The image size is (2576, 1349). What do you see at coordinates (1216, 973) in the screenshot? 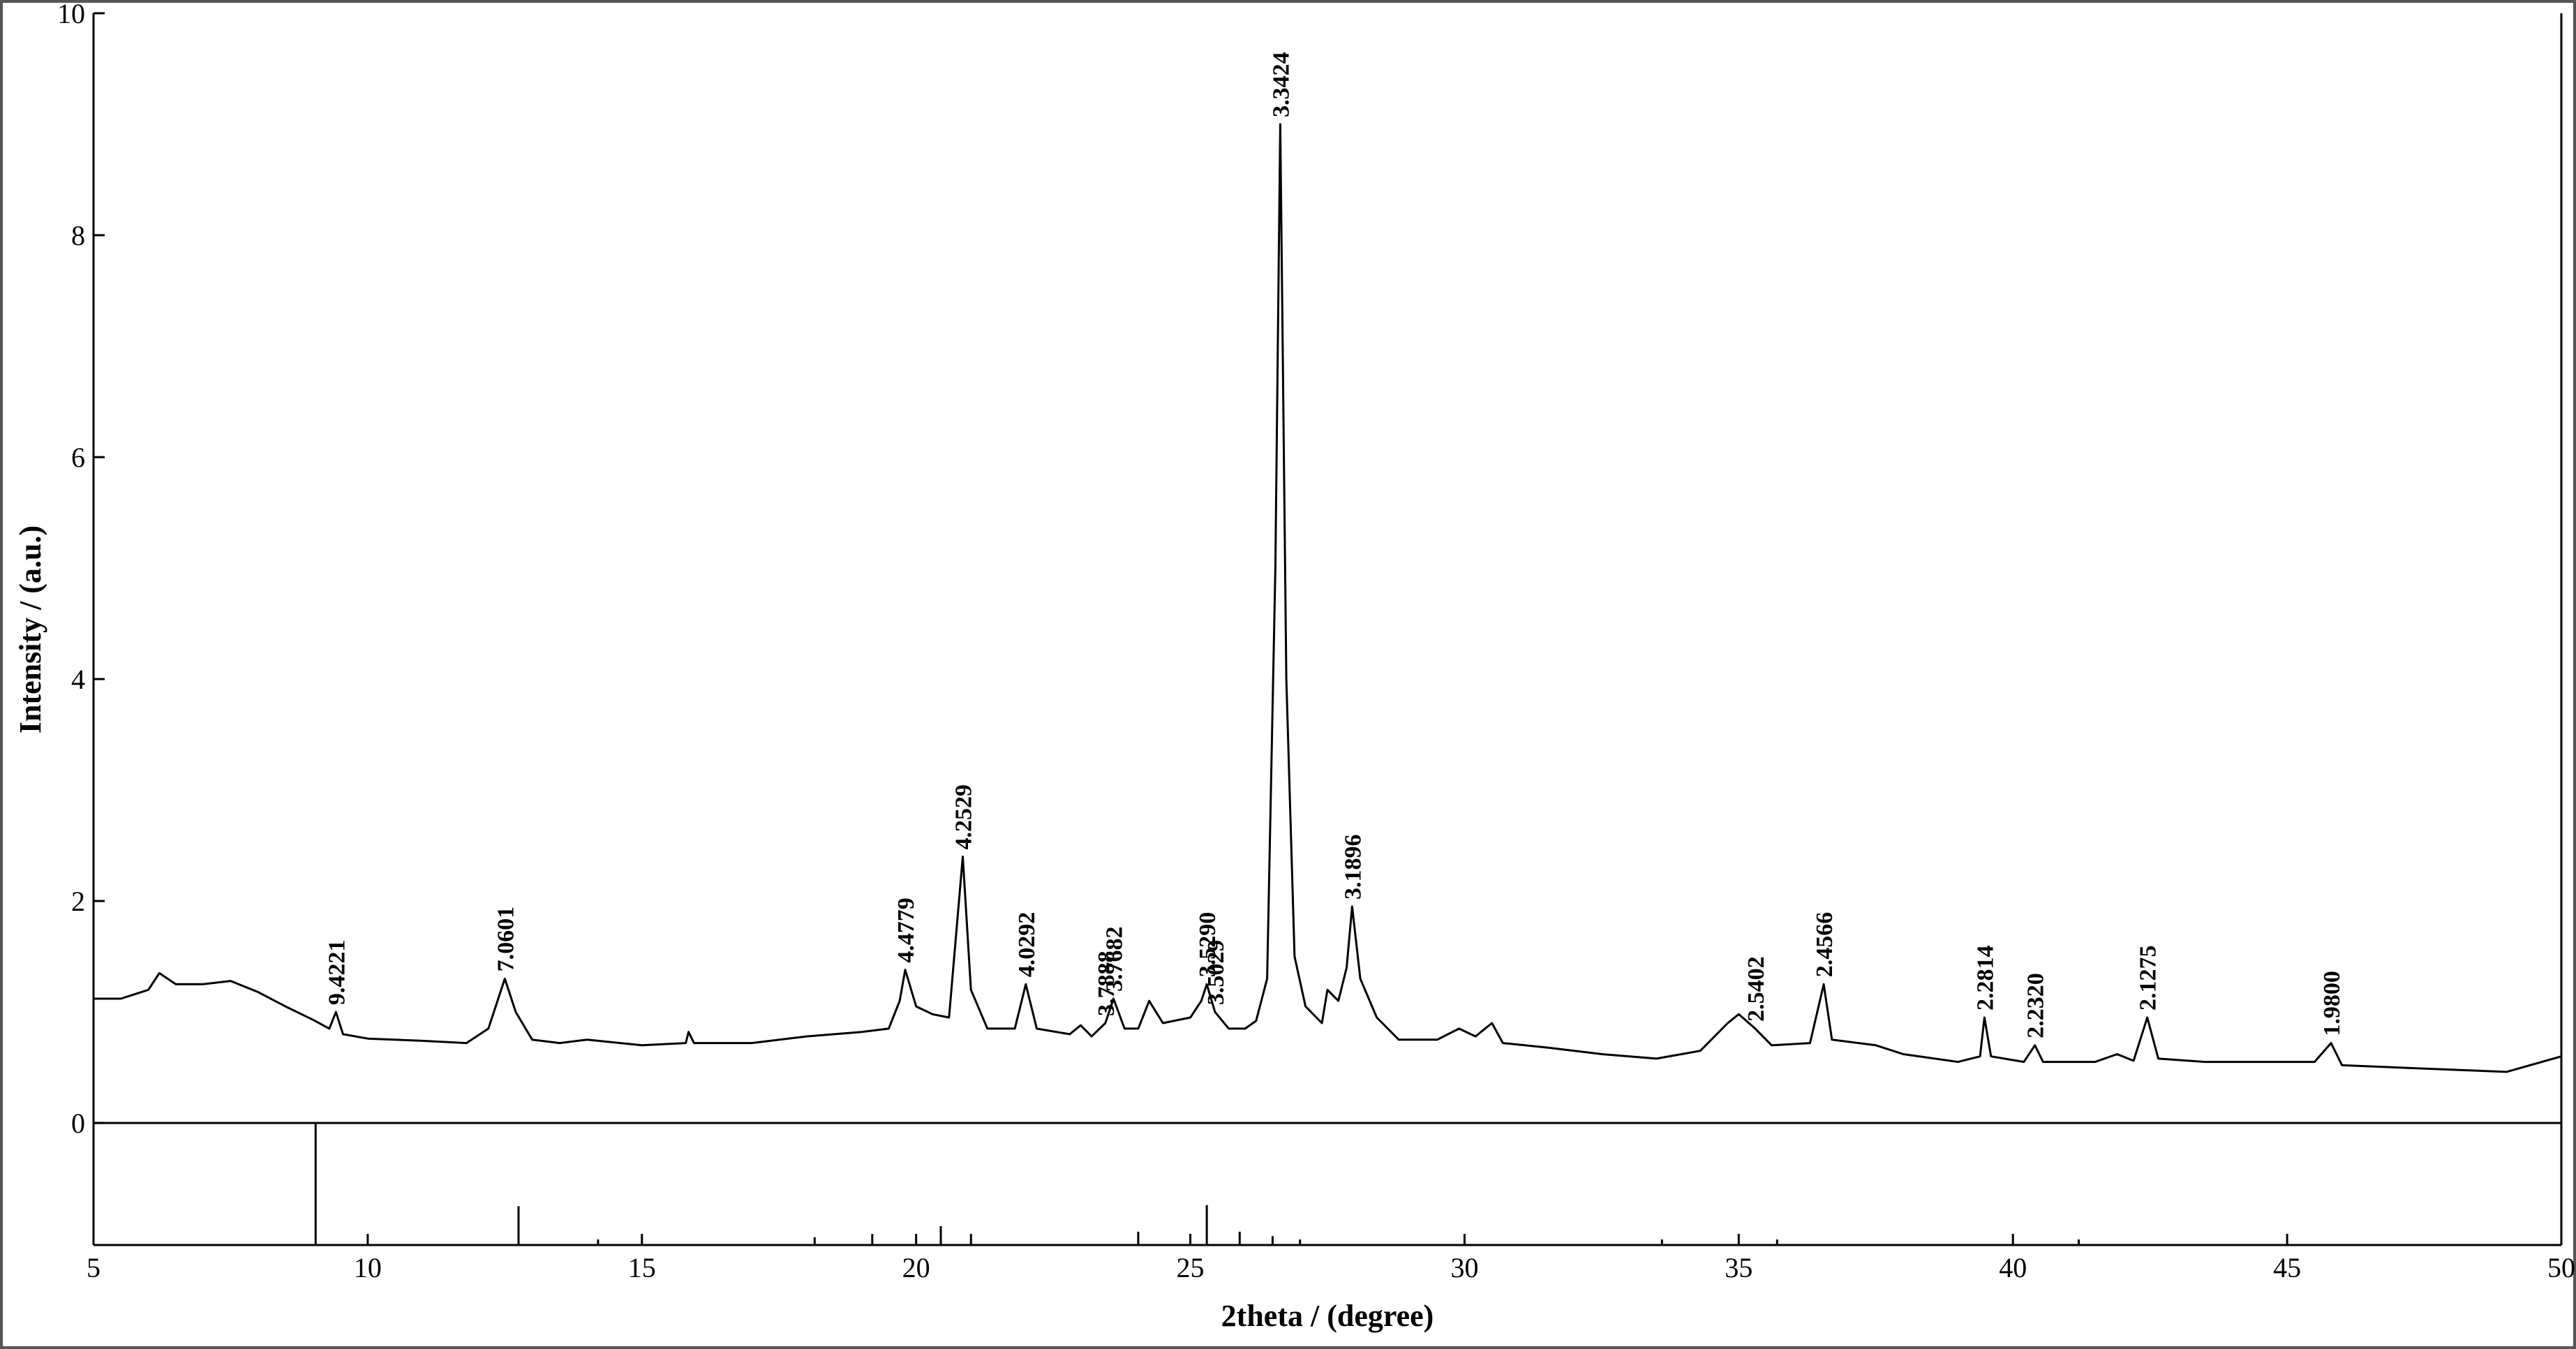
I see `peak-label: 3.5029` at bounding box center [1216, 973].